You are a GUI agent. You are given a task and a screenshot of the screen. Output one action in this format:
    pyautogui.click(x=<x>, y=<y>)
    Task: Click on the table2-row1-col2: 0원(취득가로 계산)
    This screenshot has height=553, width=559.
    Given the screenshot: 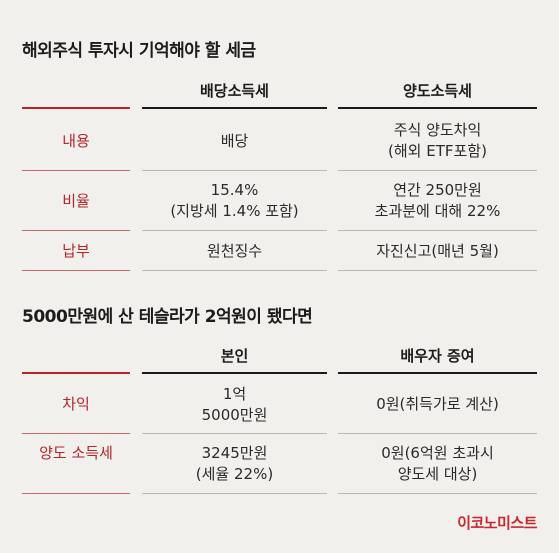 What is the action you would take?
    pyautogui.click(x=437, y=404)
    